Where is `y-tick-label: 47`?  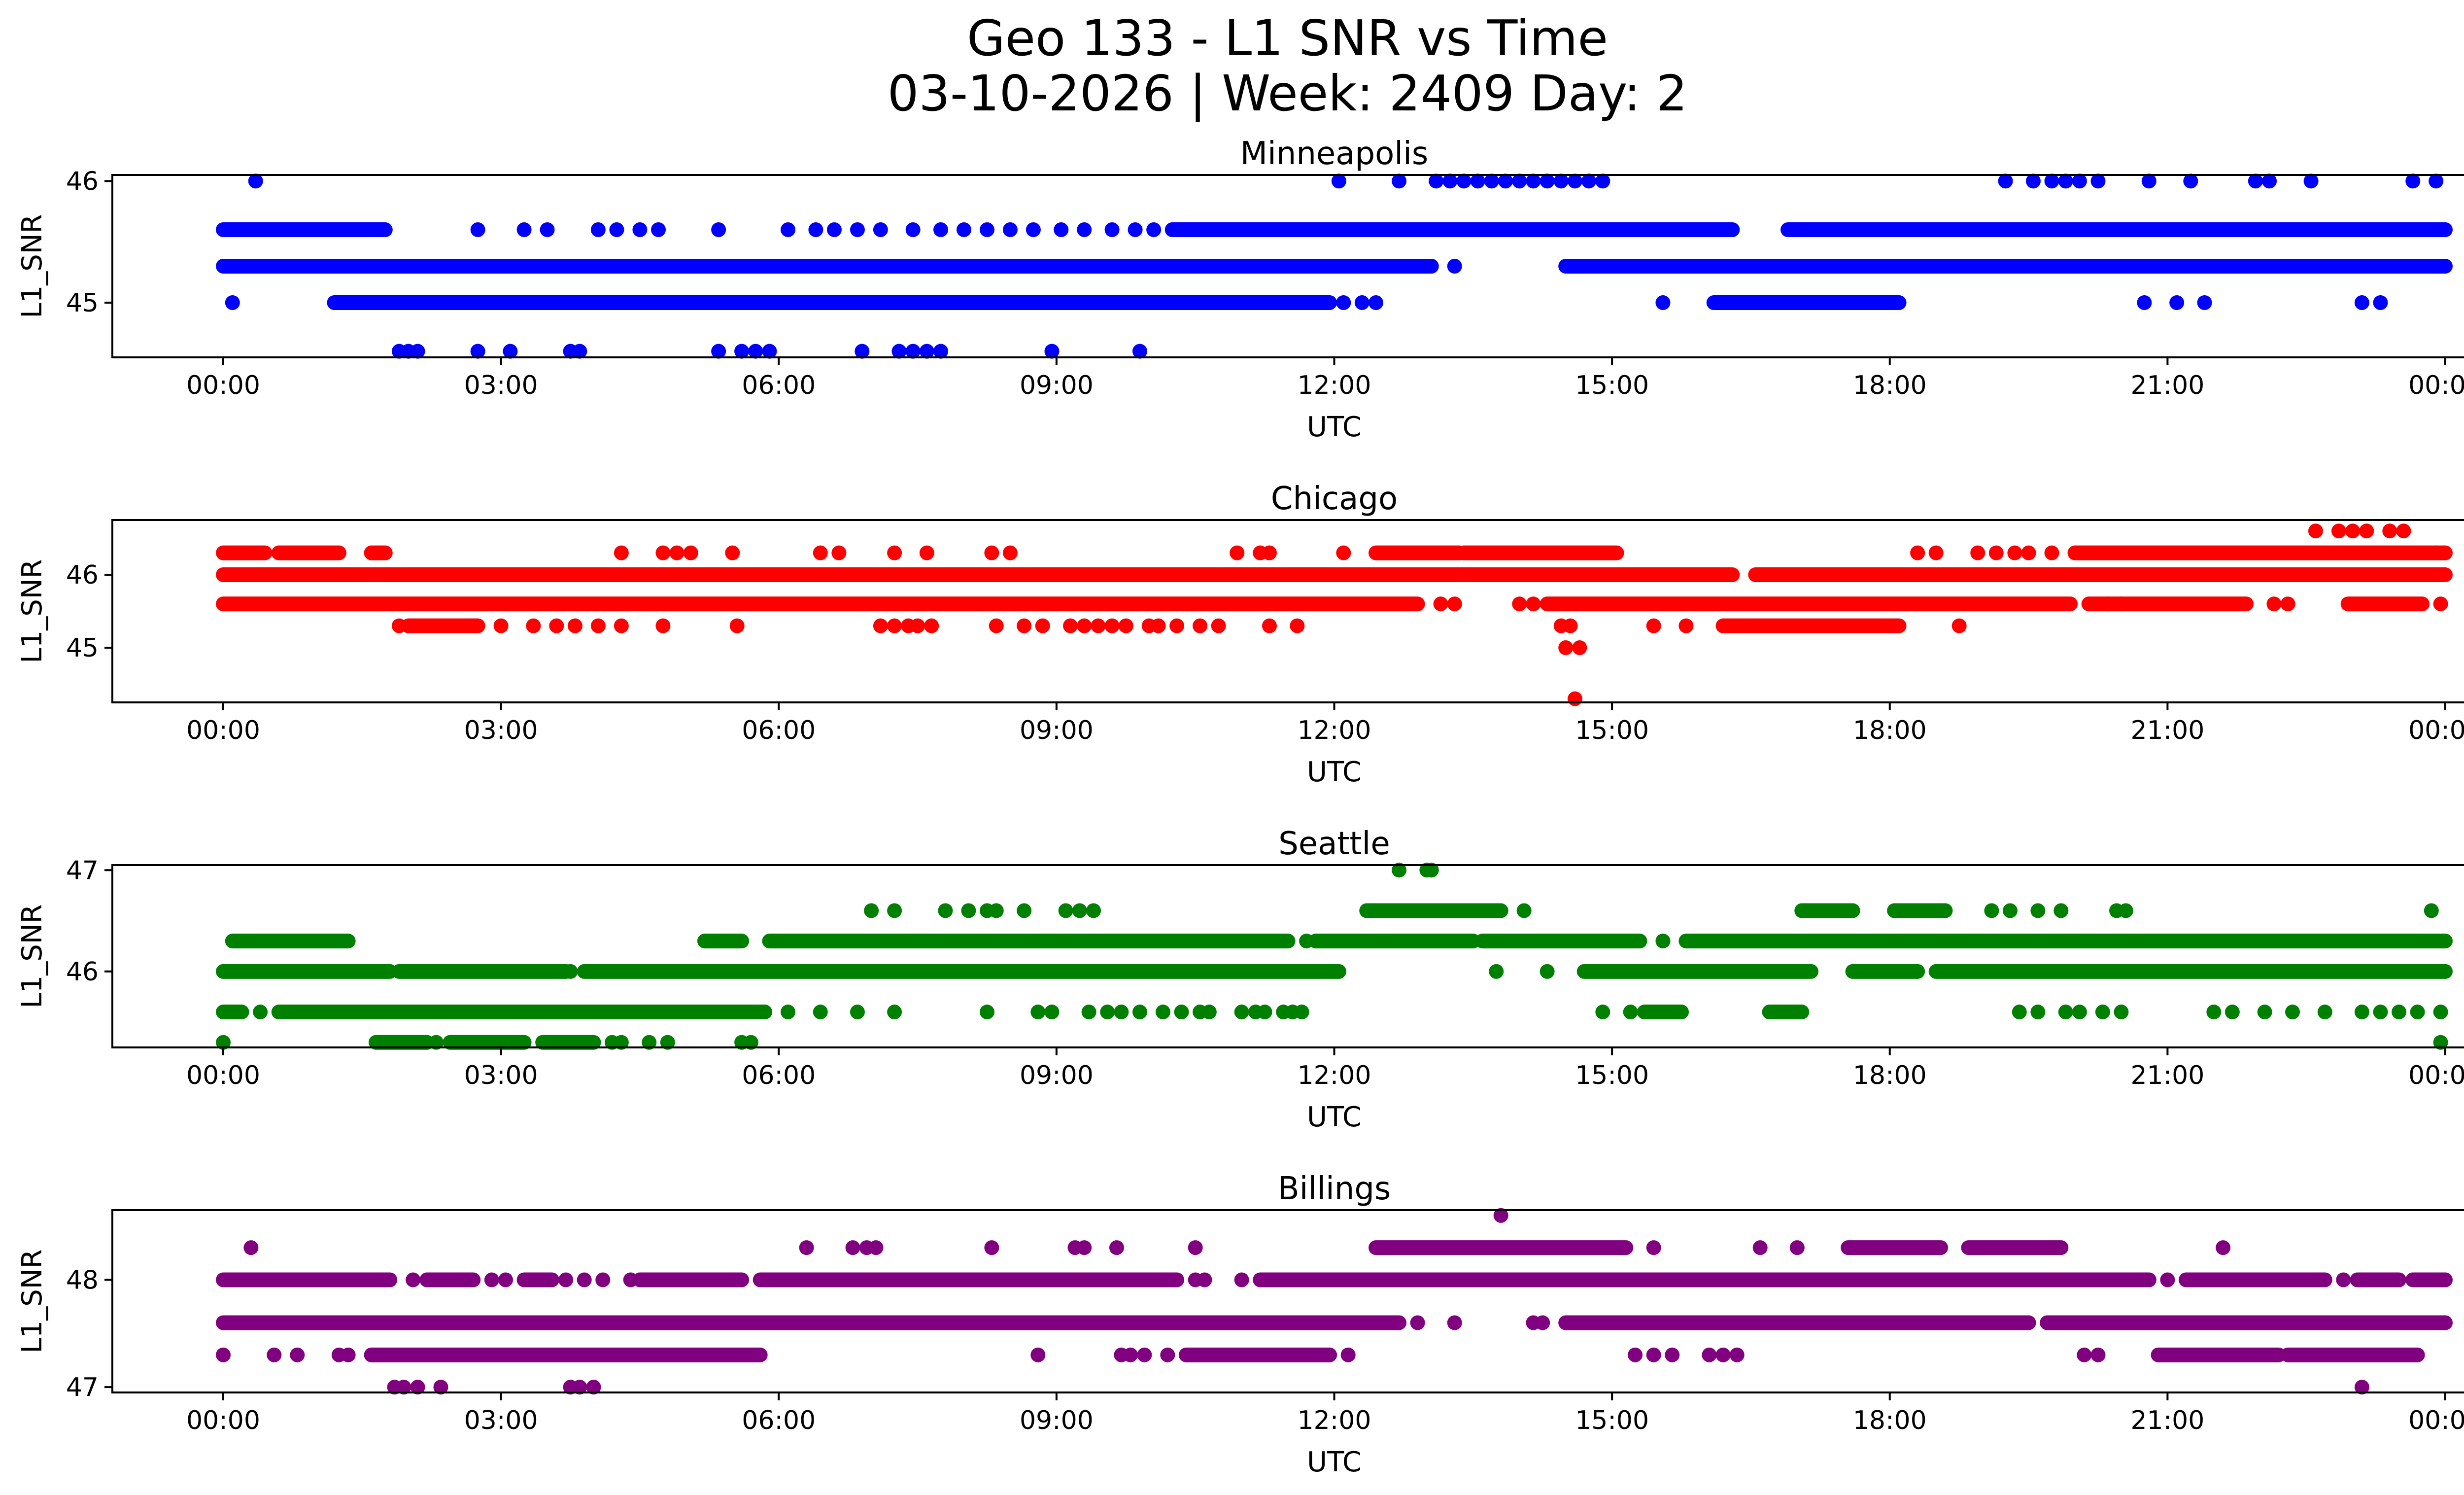
y-tick-label: 47 is located at coordinates (82, 1387).